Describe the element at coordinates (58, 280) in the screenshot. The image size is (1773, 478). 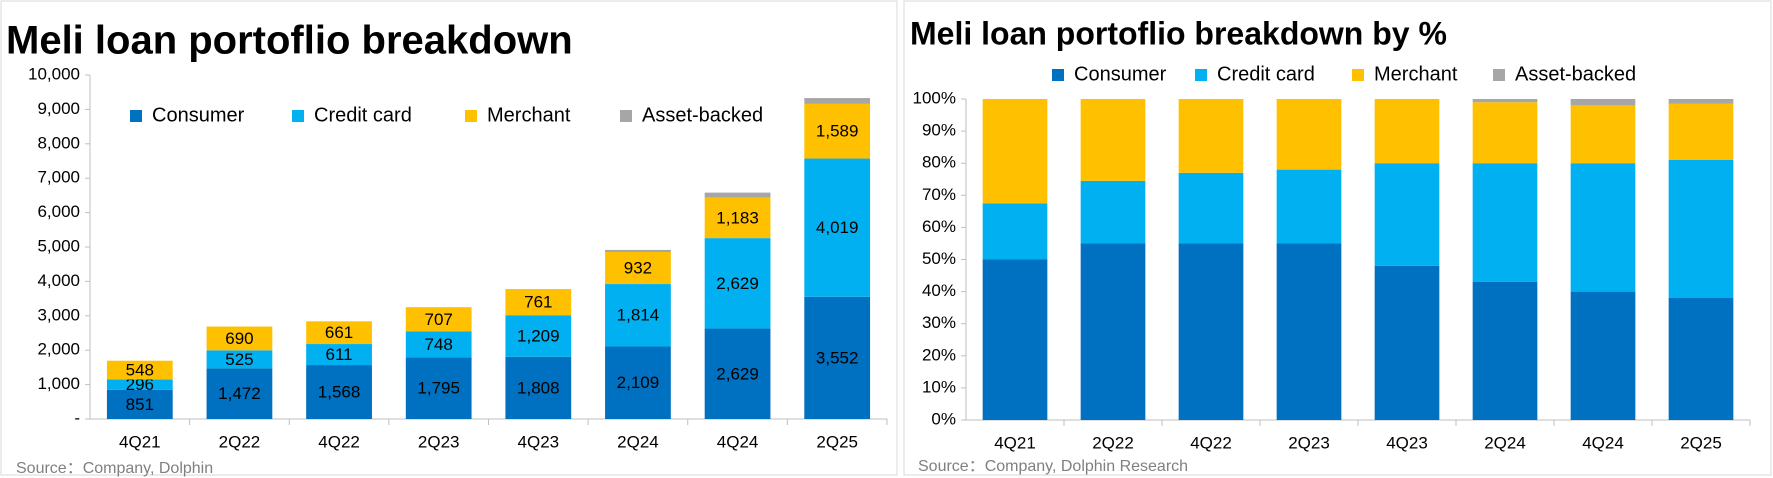
I see `y-tick-label: 4,000` at that location.